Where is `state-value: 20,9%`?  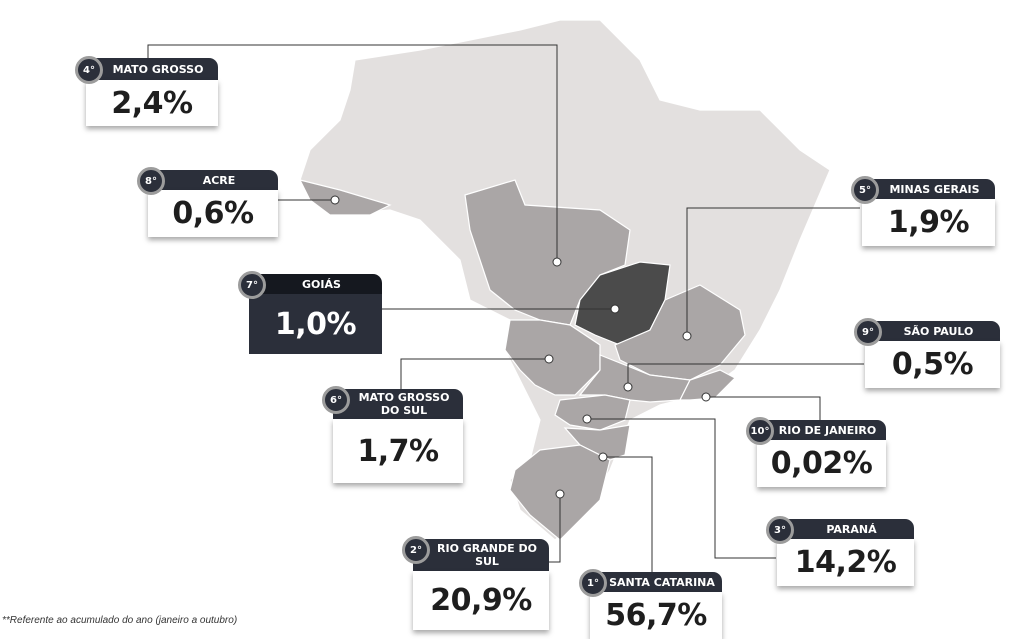 state-value: 20,9% is located at coordinates (481, 600).